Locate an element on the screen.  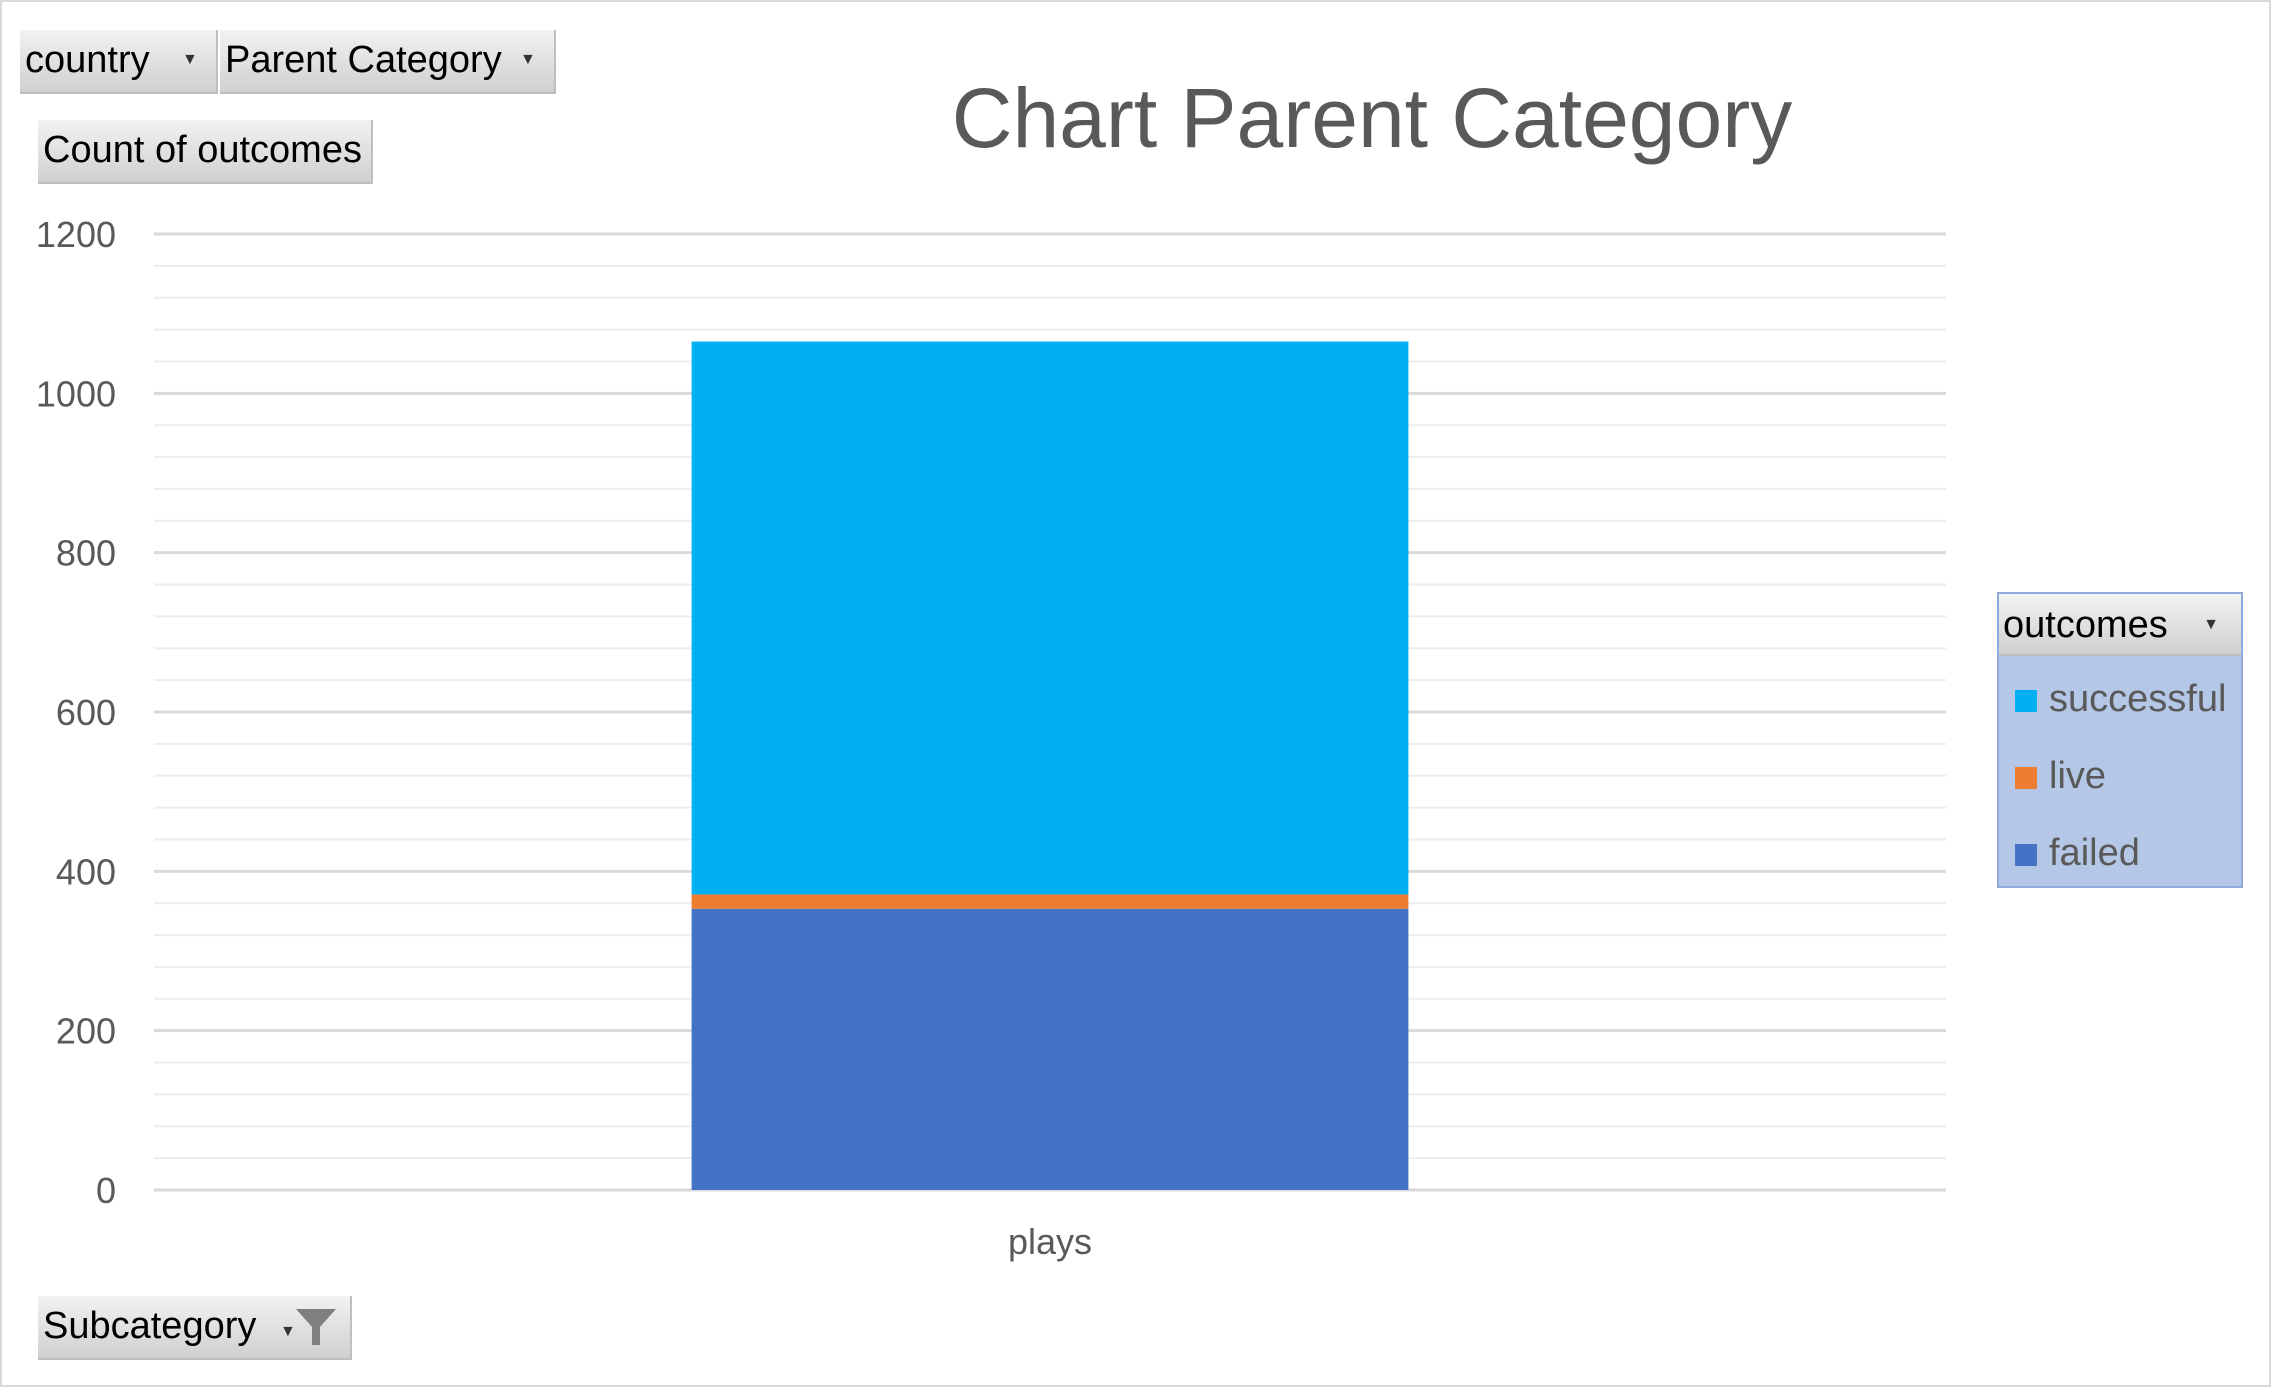
legend-field-button: outcomes ▼ is located at coordinates (2120, 625).